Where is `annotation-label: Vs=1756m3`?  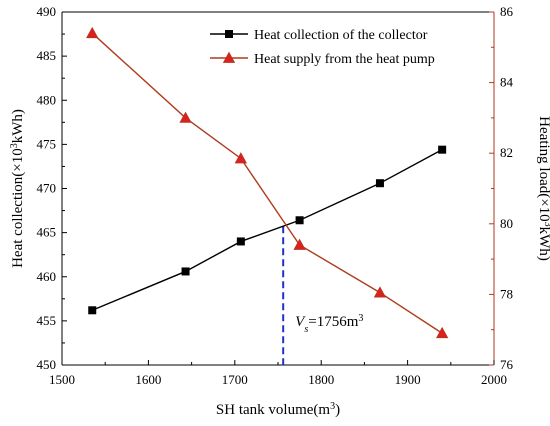
annotation-label: Vs=1756m3 is located at coordinates (329, 324).